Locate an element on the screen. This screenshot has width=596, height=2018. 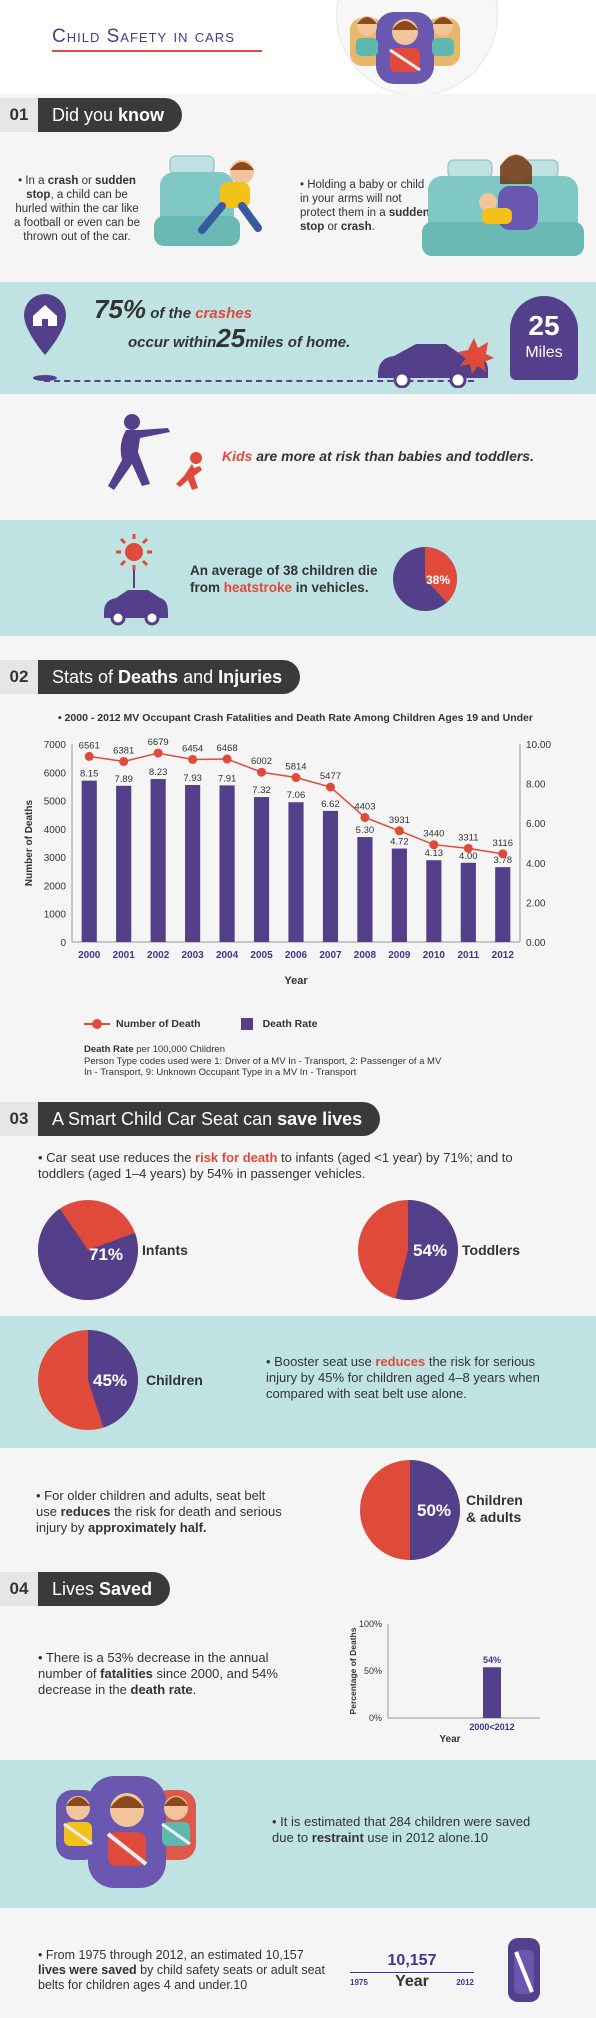
deaths-label: 6679 is located at coordinates (158, 742).